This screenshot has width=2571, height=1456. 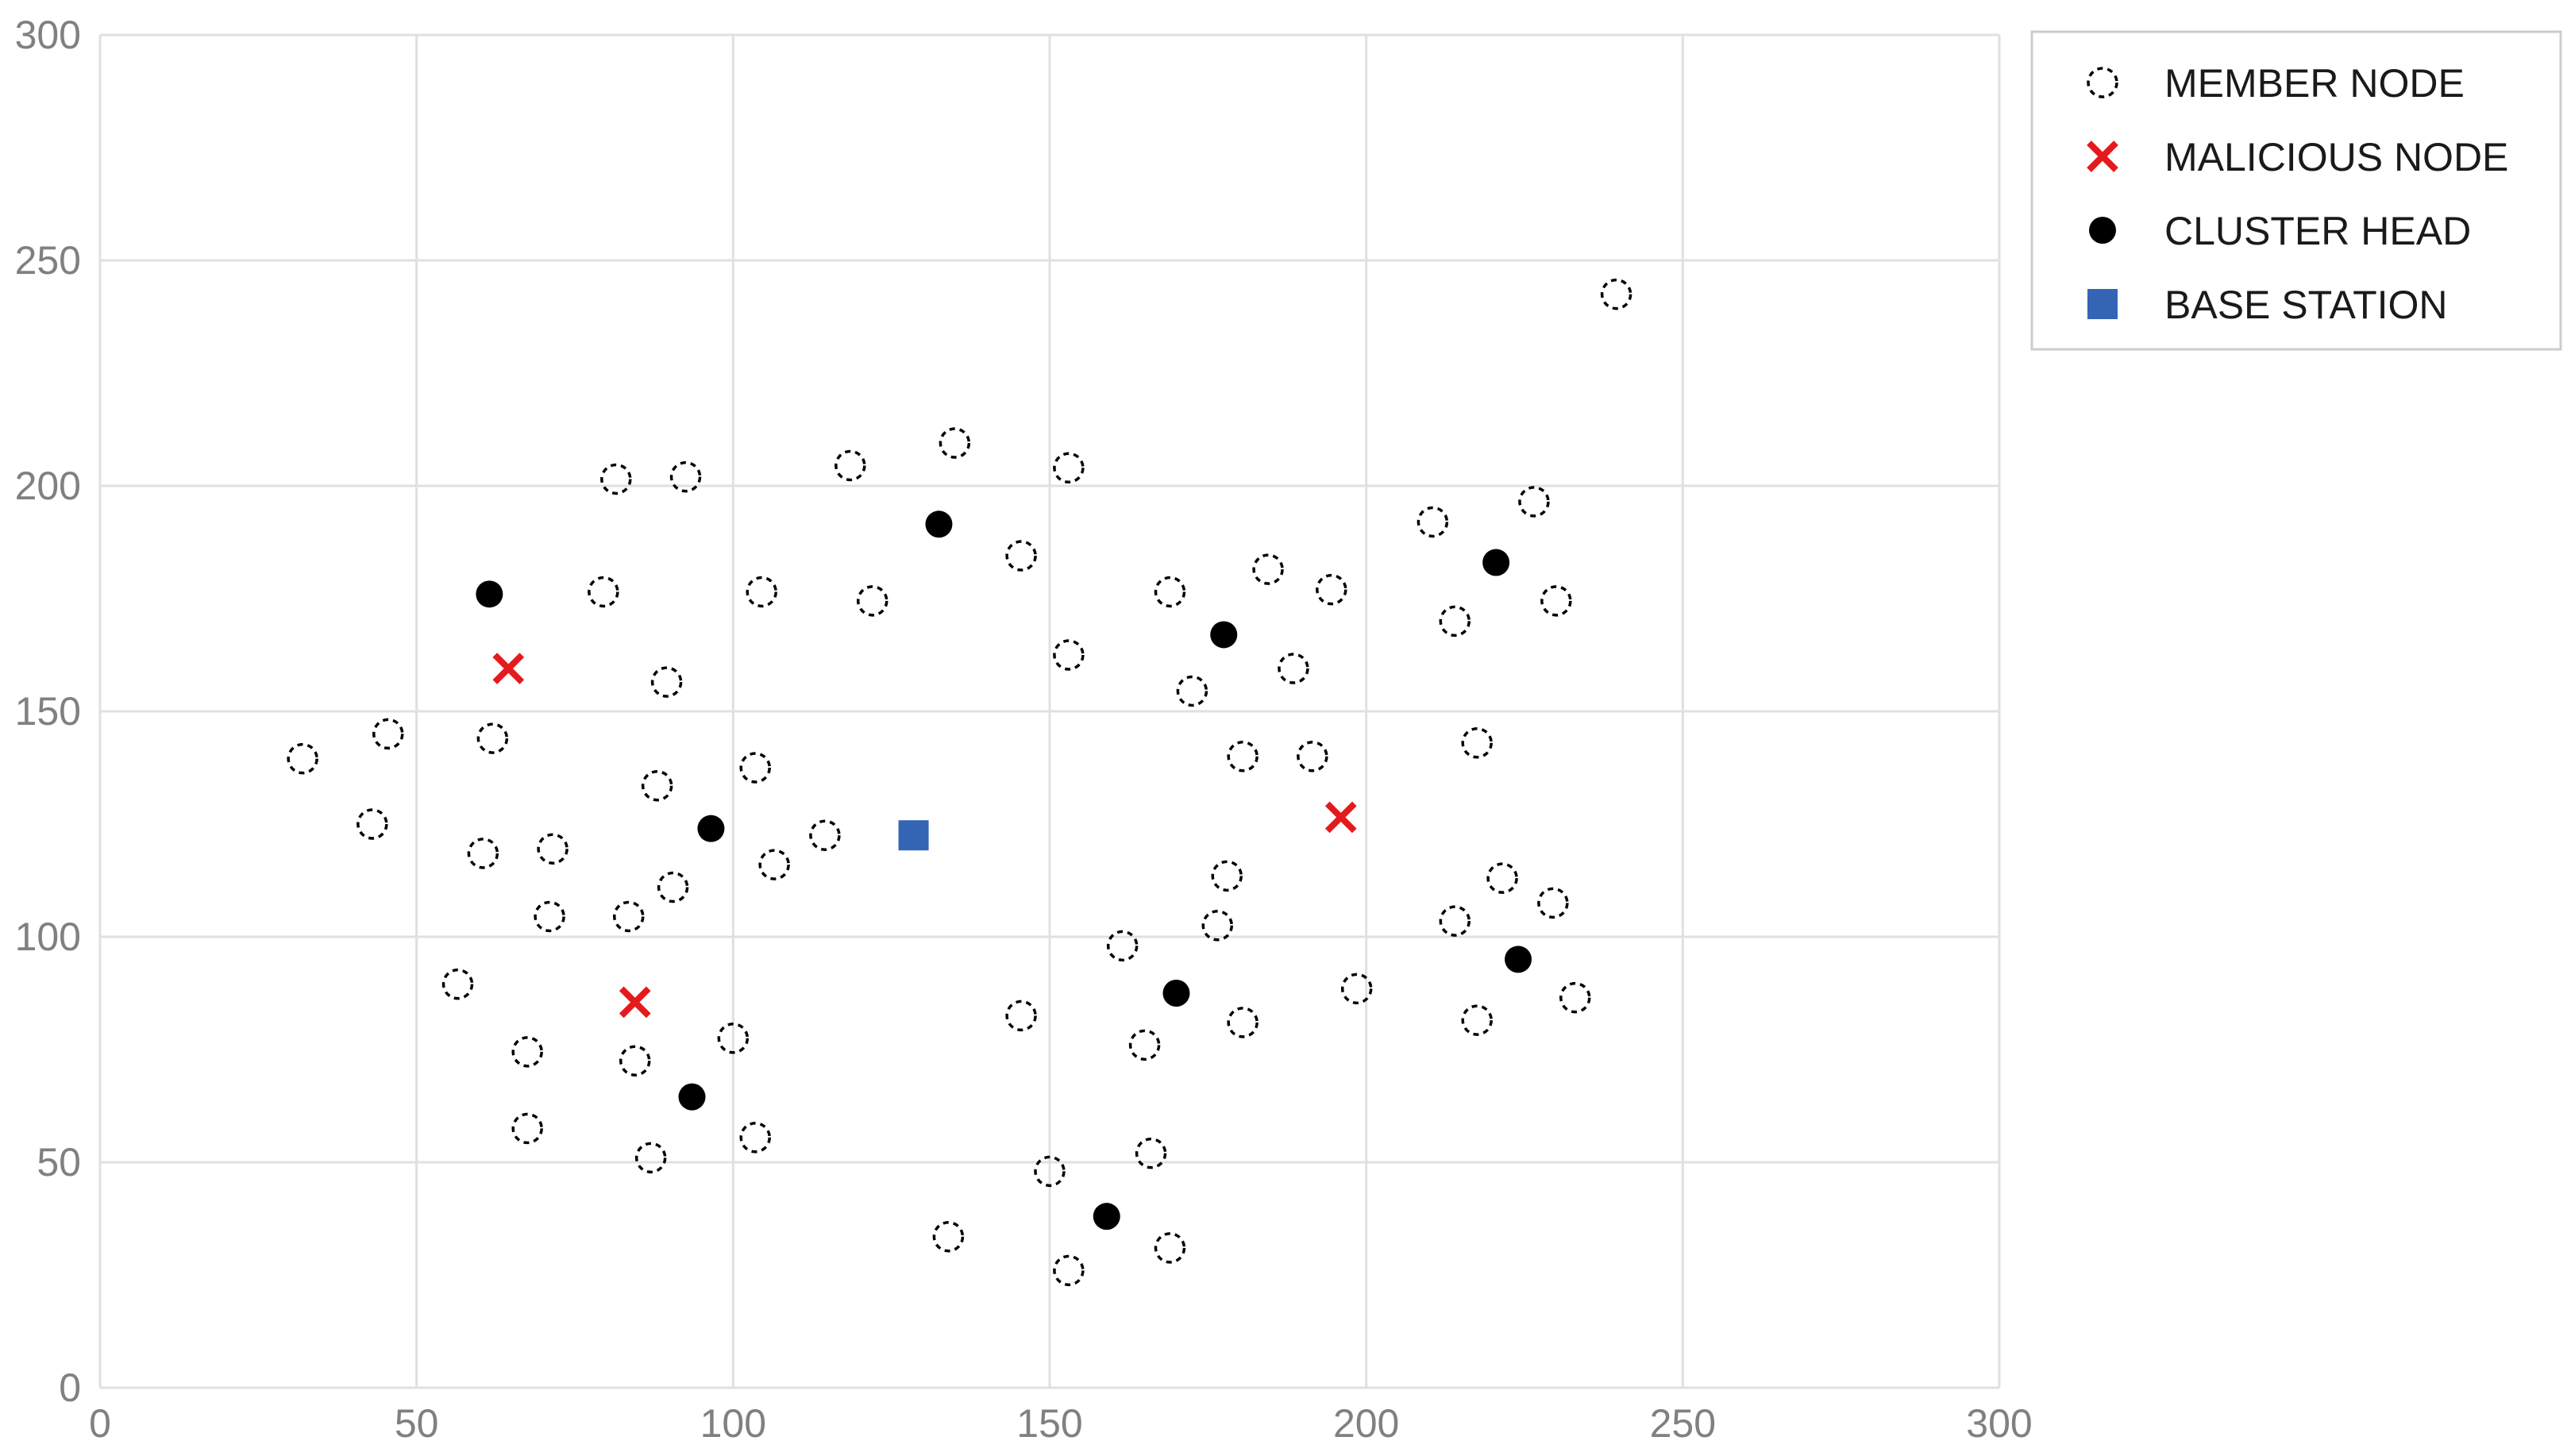 What do you see at coordinates (48, 486) in the screenshot?
I see `y-tick-label: 200` at bounding box center [48, 486].